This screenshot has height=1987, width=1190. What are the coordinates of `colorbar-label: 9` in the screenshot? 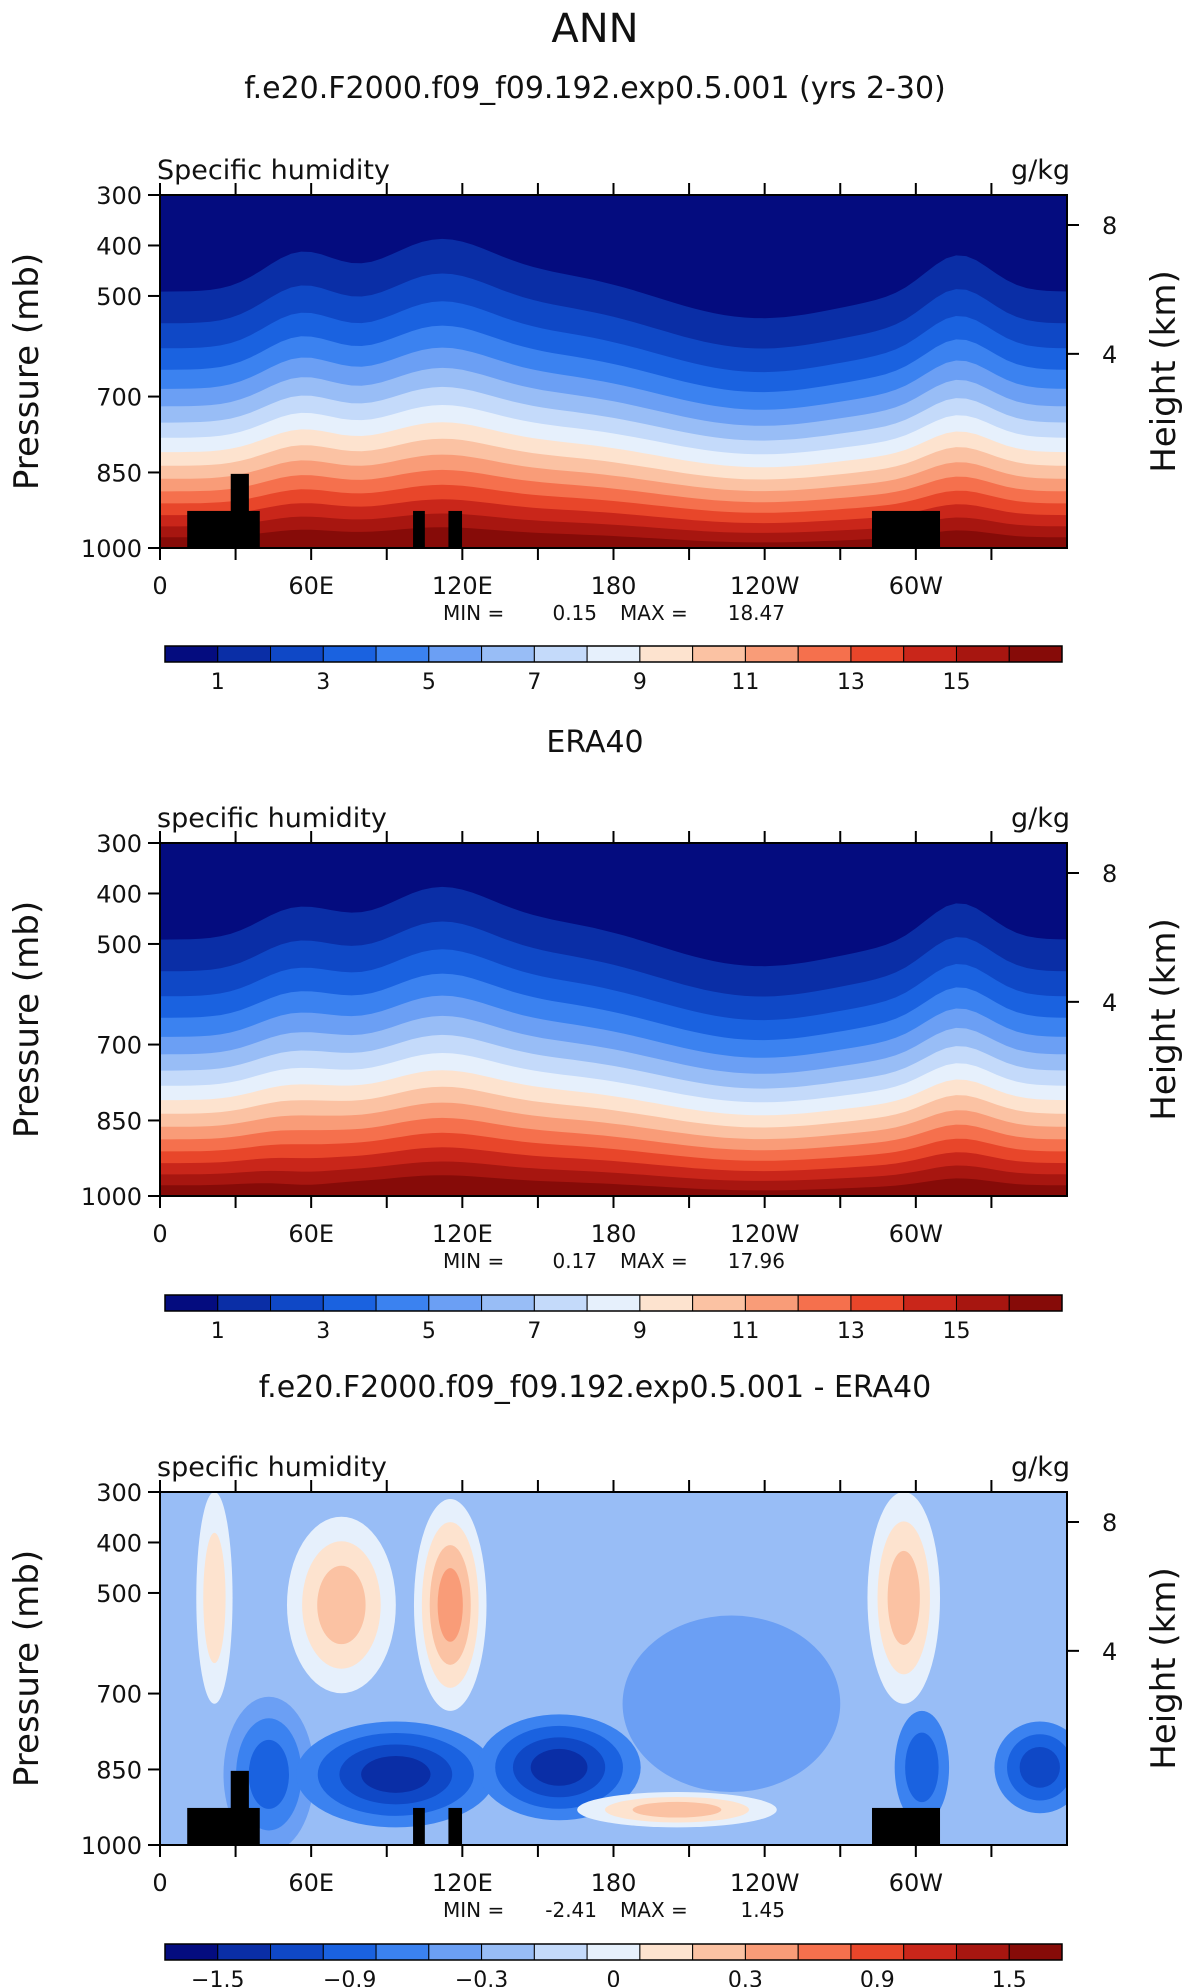 It's located at (640, 1331).